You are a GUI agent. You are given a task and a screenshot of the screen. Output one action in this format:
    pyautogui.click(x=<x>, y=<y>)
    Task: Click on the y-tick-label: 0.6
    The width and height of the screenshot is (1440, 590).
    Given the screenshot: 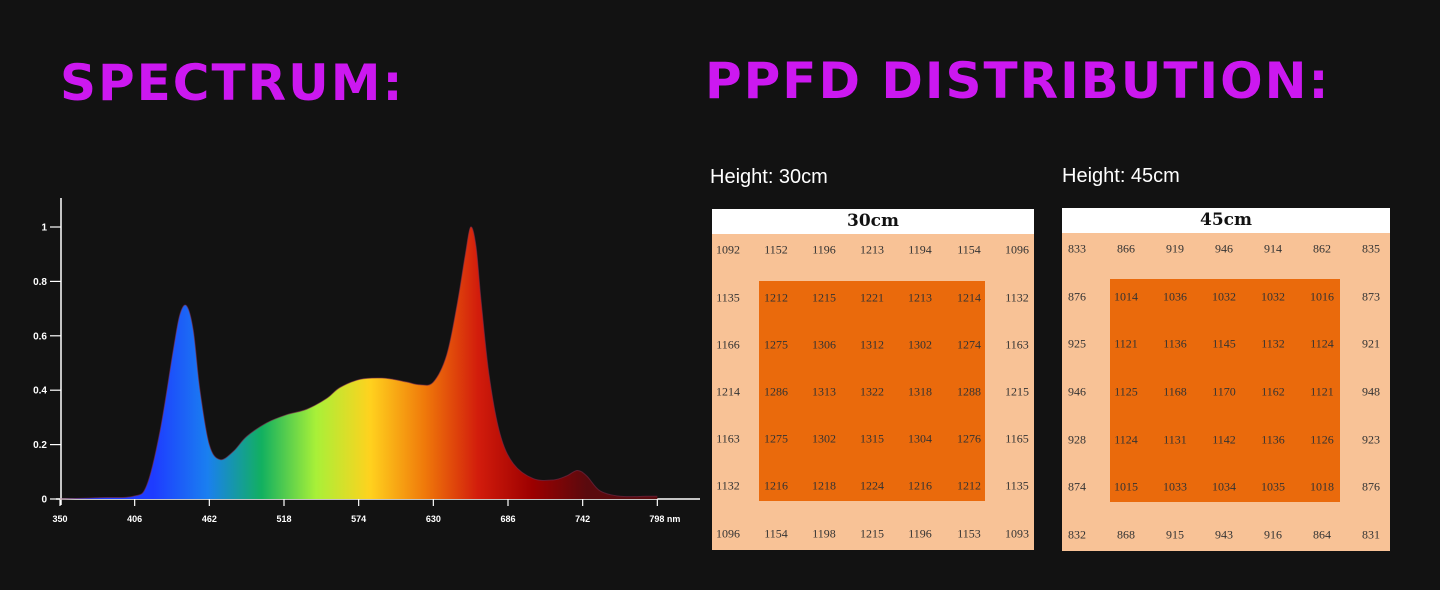 What is the action you would take?
    pyautogui.click(x=40, y=336)
    